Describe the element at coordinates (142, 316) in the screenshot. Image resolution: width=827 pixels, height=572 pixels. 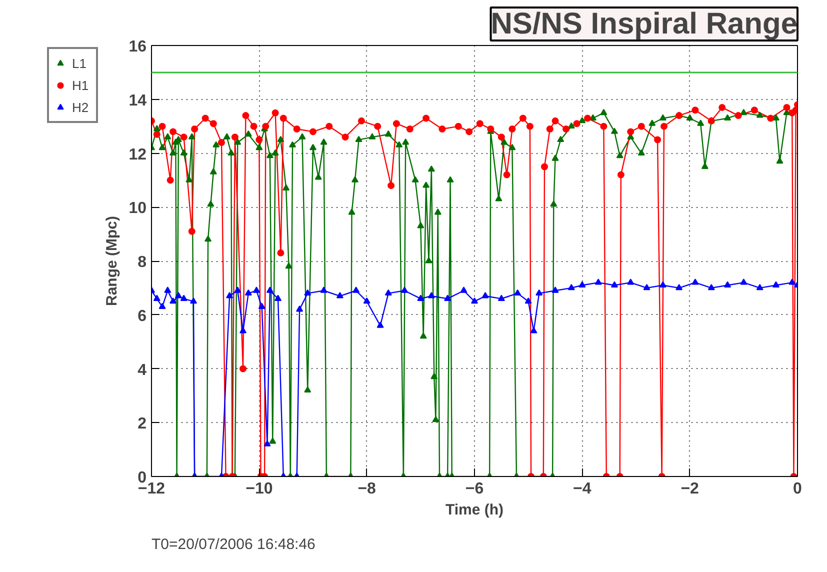
I see `y-tick-label: 6` at that location.